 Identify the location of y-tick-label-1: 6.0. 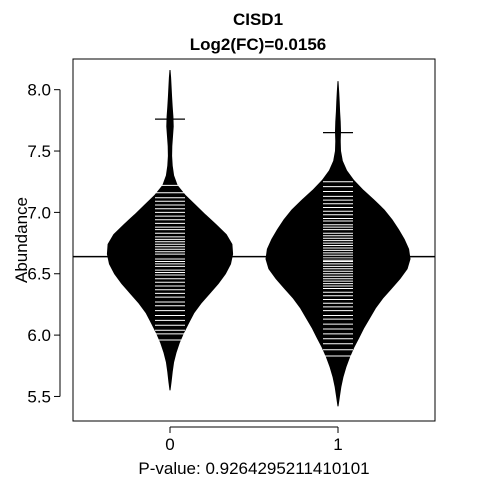
(39, 335).